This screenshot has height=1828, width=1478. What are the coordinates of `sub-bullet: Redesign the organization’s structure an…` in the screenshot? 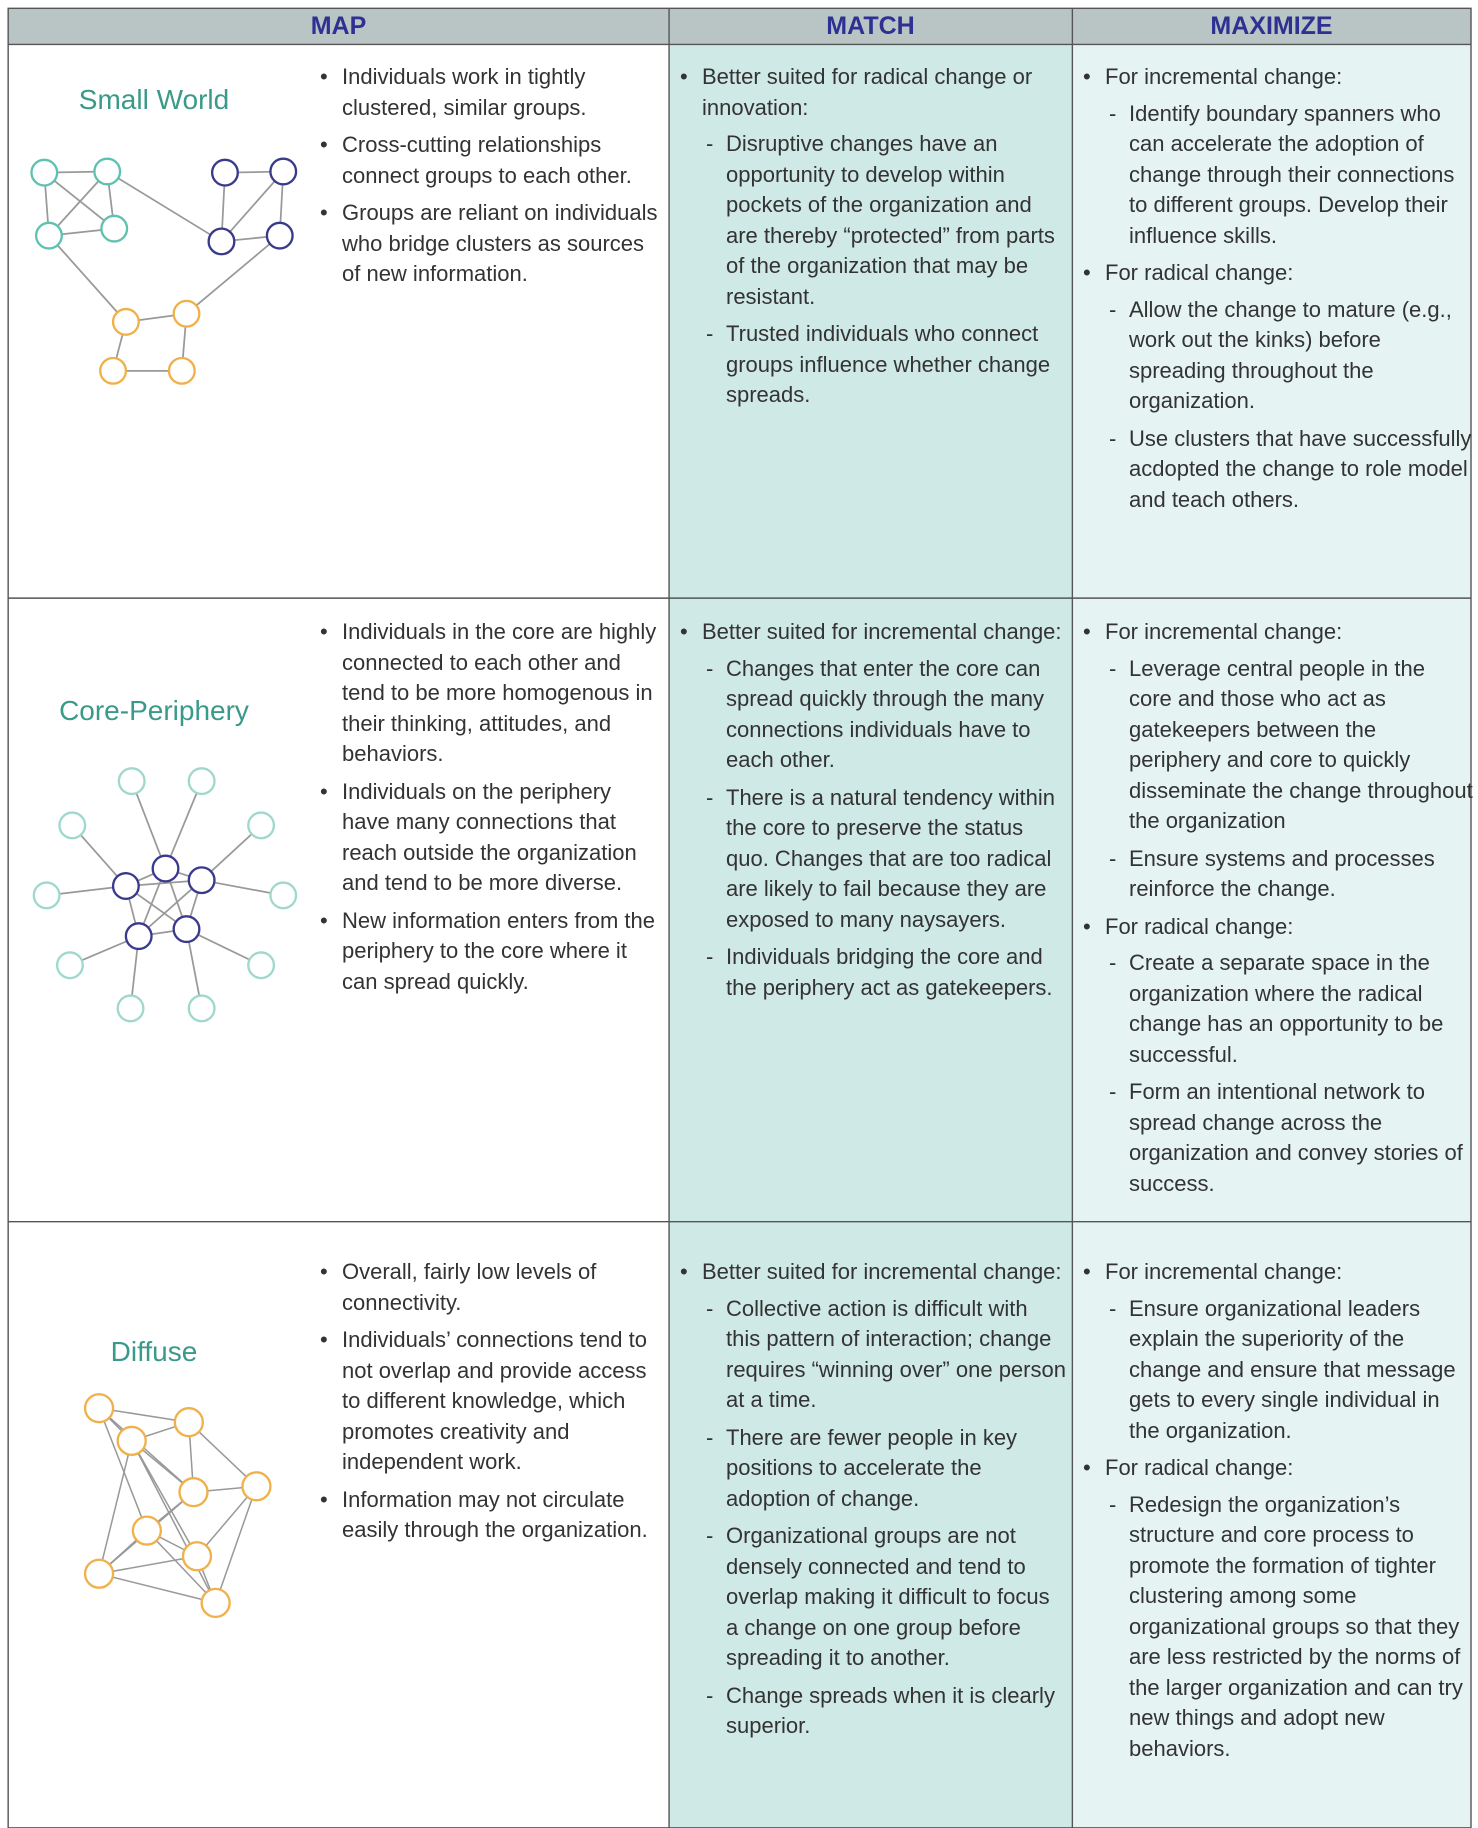 It's located at (1289, 1627).